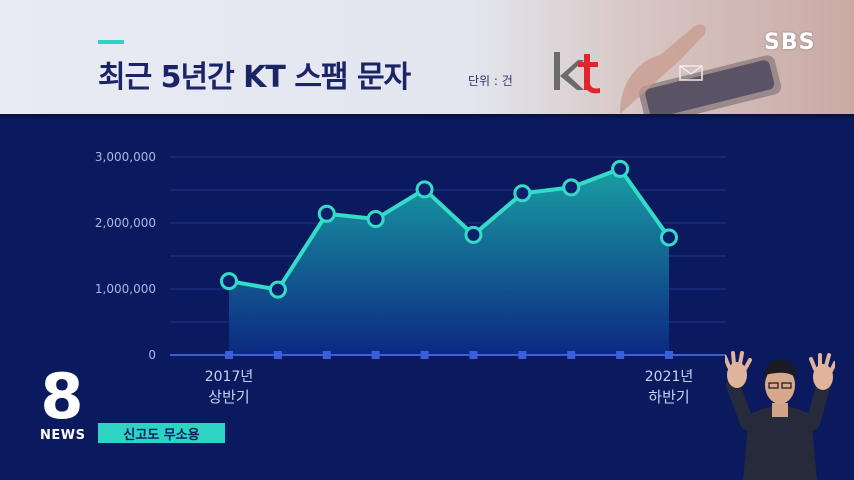  What do you see at coordinates (63, 435) in the screenshot?
I see `news-label: NEWS` at bounding box center [63, 435].